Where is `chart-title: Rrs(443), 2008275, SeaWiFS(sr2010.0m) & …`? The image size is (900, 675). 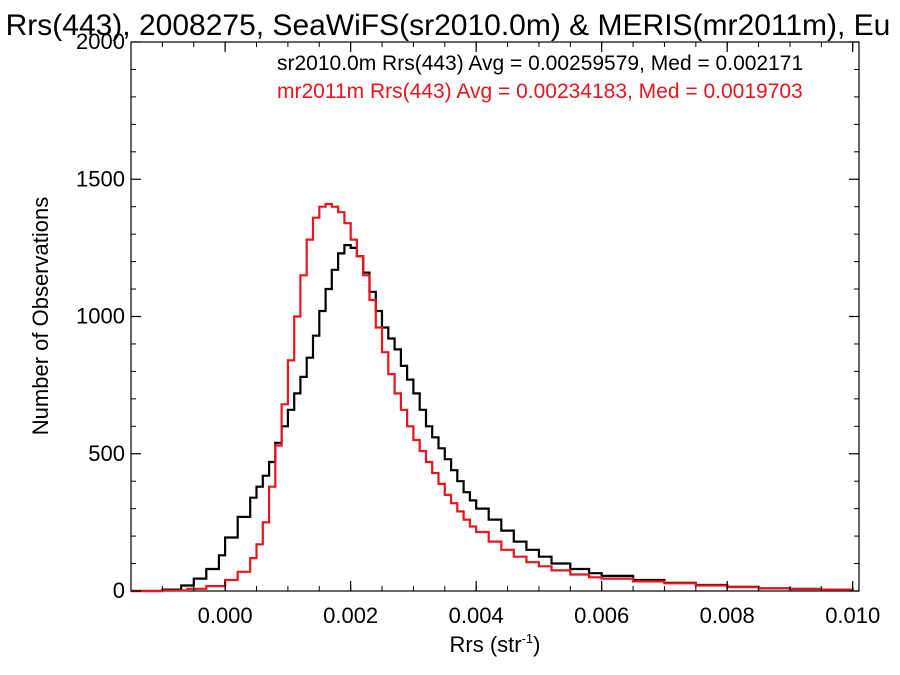 chart-title: Rrs(443), 2008275, SeaWiFS(sr2010.0m) & … is located at coordinates (448, 25).